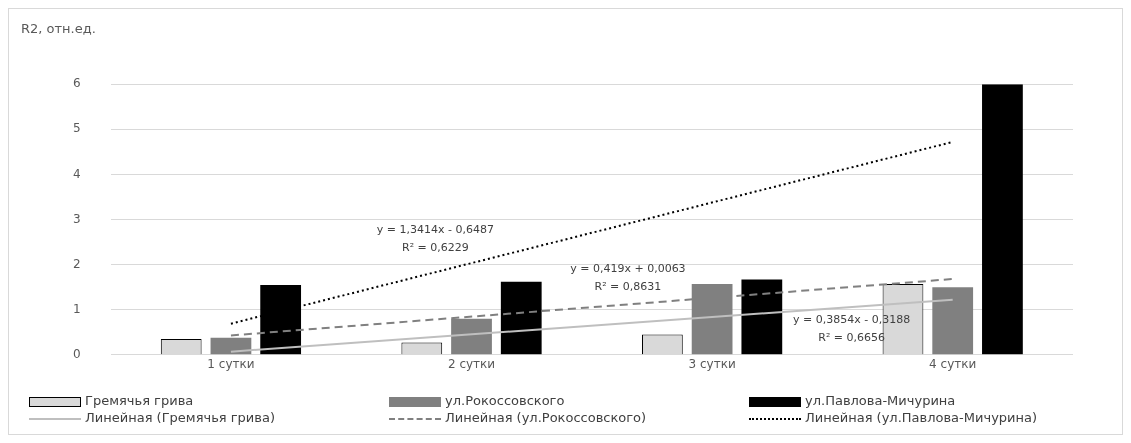 The width and height of the screenshot is (1131, 443). What do you see at coordinates (435, 239) in the screenshot?
I see `annotation: y = 1,3414x - 0,6487 R² = 0,6229` at bounding box center [435, 239].